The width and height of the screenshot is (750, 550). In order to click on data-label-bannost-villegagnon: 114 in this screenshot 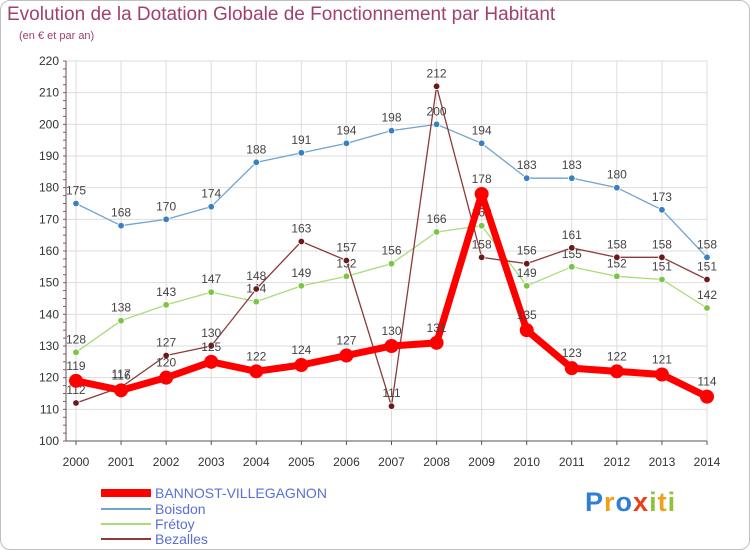, I will do `click(706, 382)`.